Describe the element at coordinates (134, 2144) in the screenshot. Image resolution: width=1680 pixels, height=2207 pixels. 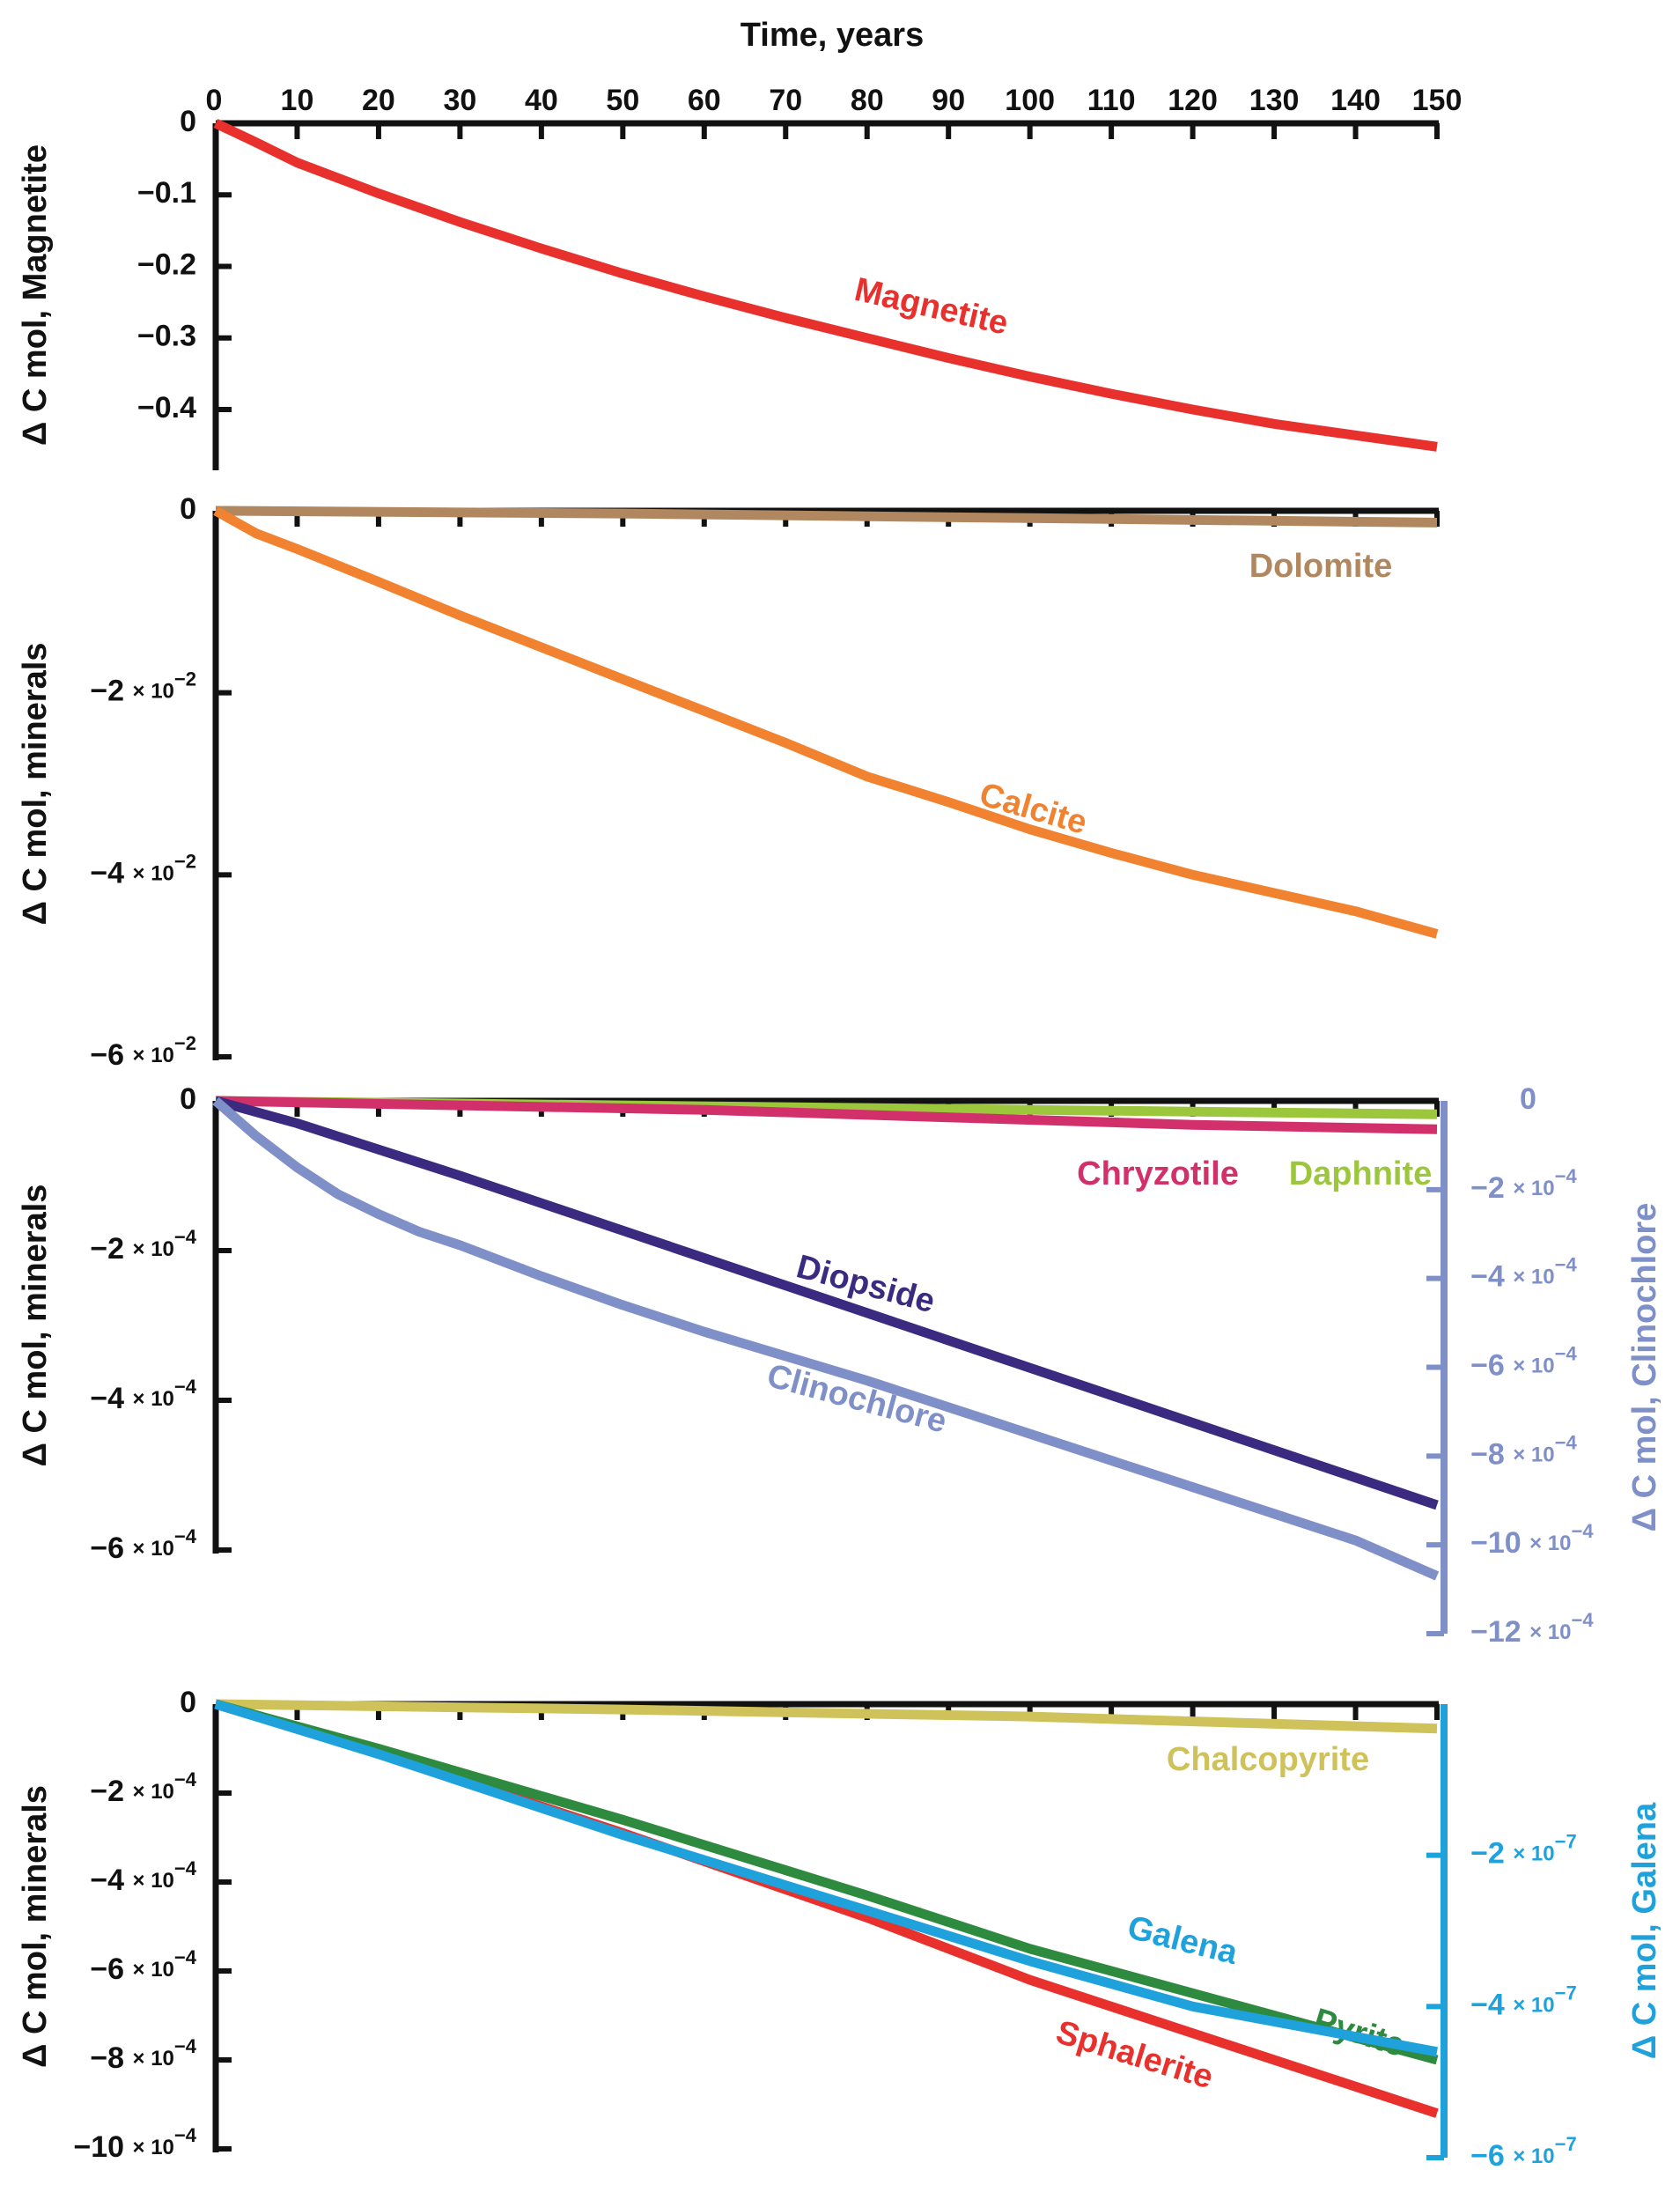
I see `y-tick-label: −10 × 10⁻⁴` at that location.